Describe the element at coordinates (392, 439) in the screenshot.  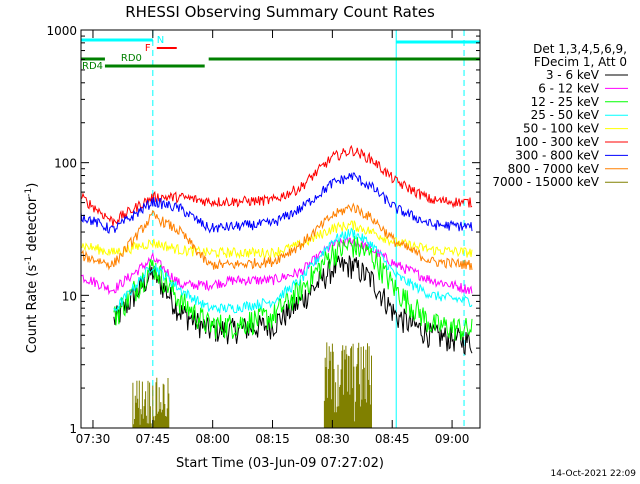
I see `x-tick-label: 08:45` at that location.